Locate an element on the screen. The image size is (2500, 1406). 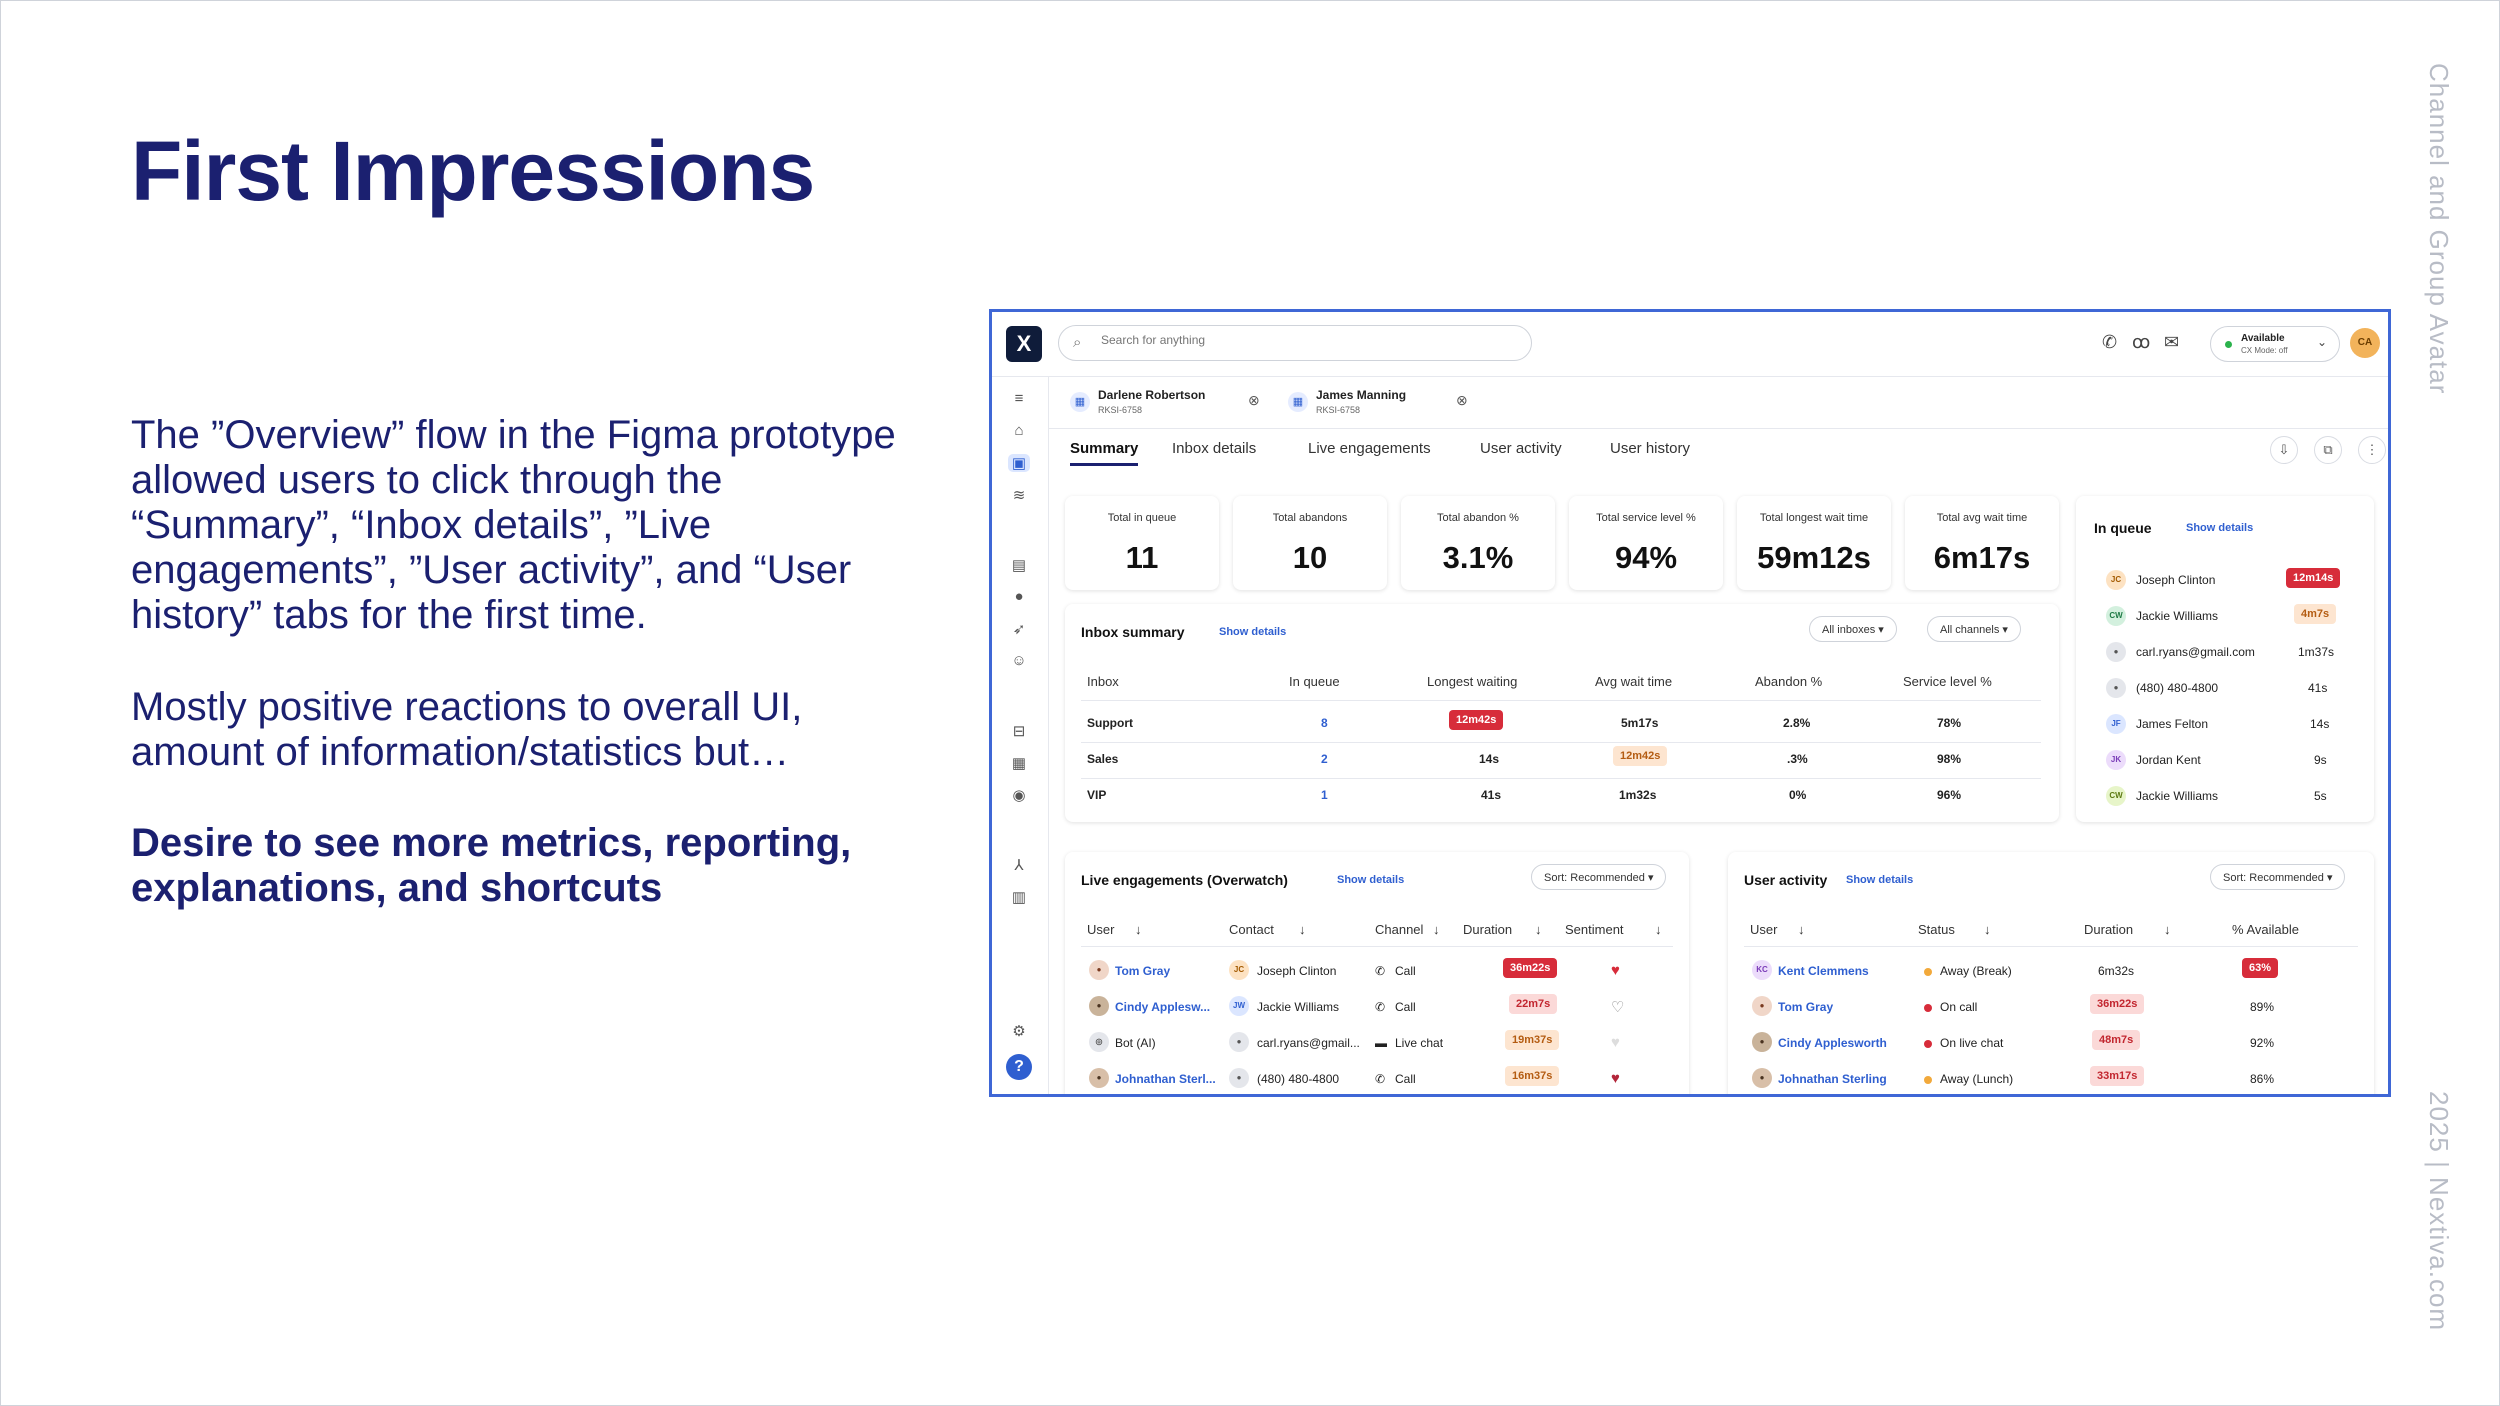
queue-time: 1m37s is located at coordinates (2316, 652).